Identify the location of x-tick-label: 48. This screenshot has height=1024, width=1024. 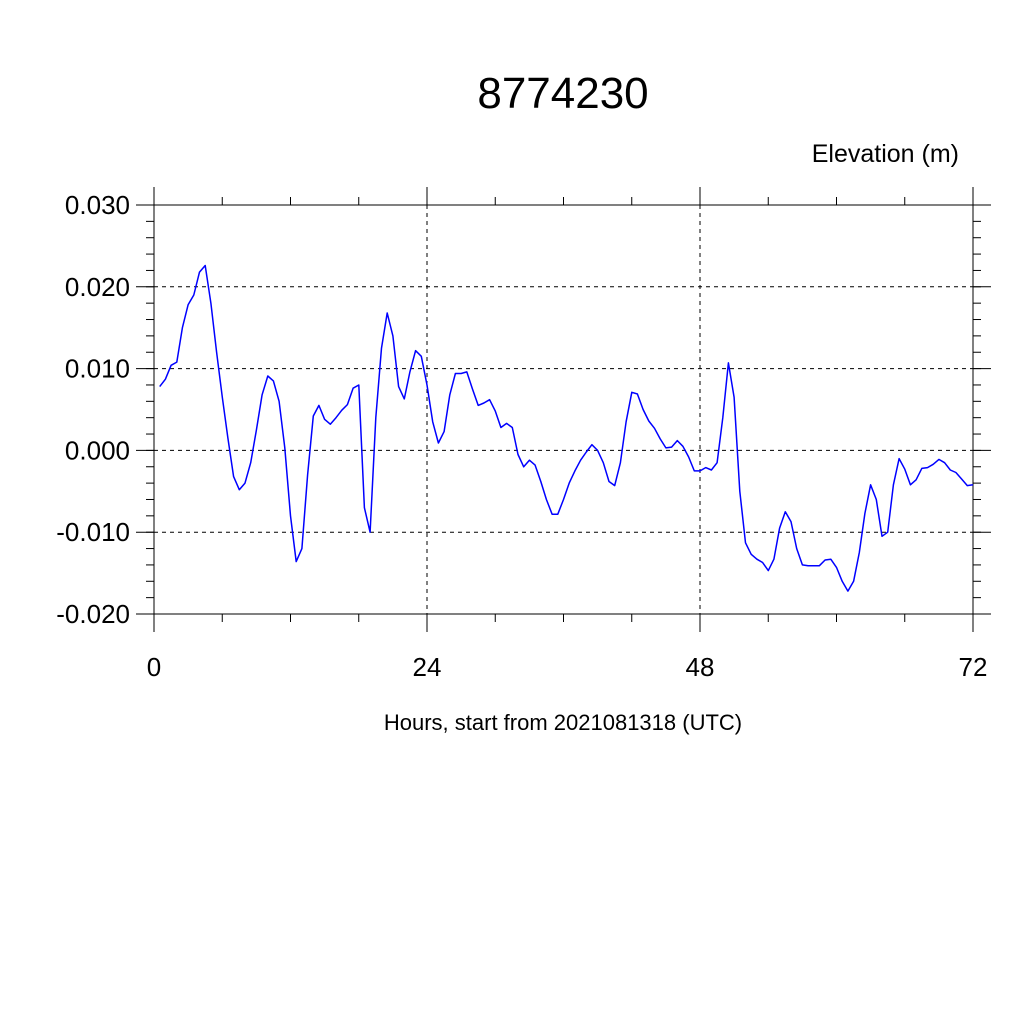
(700, 667).